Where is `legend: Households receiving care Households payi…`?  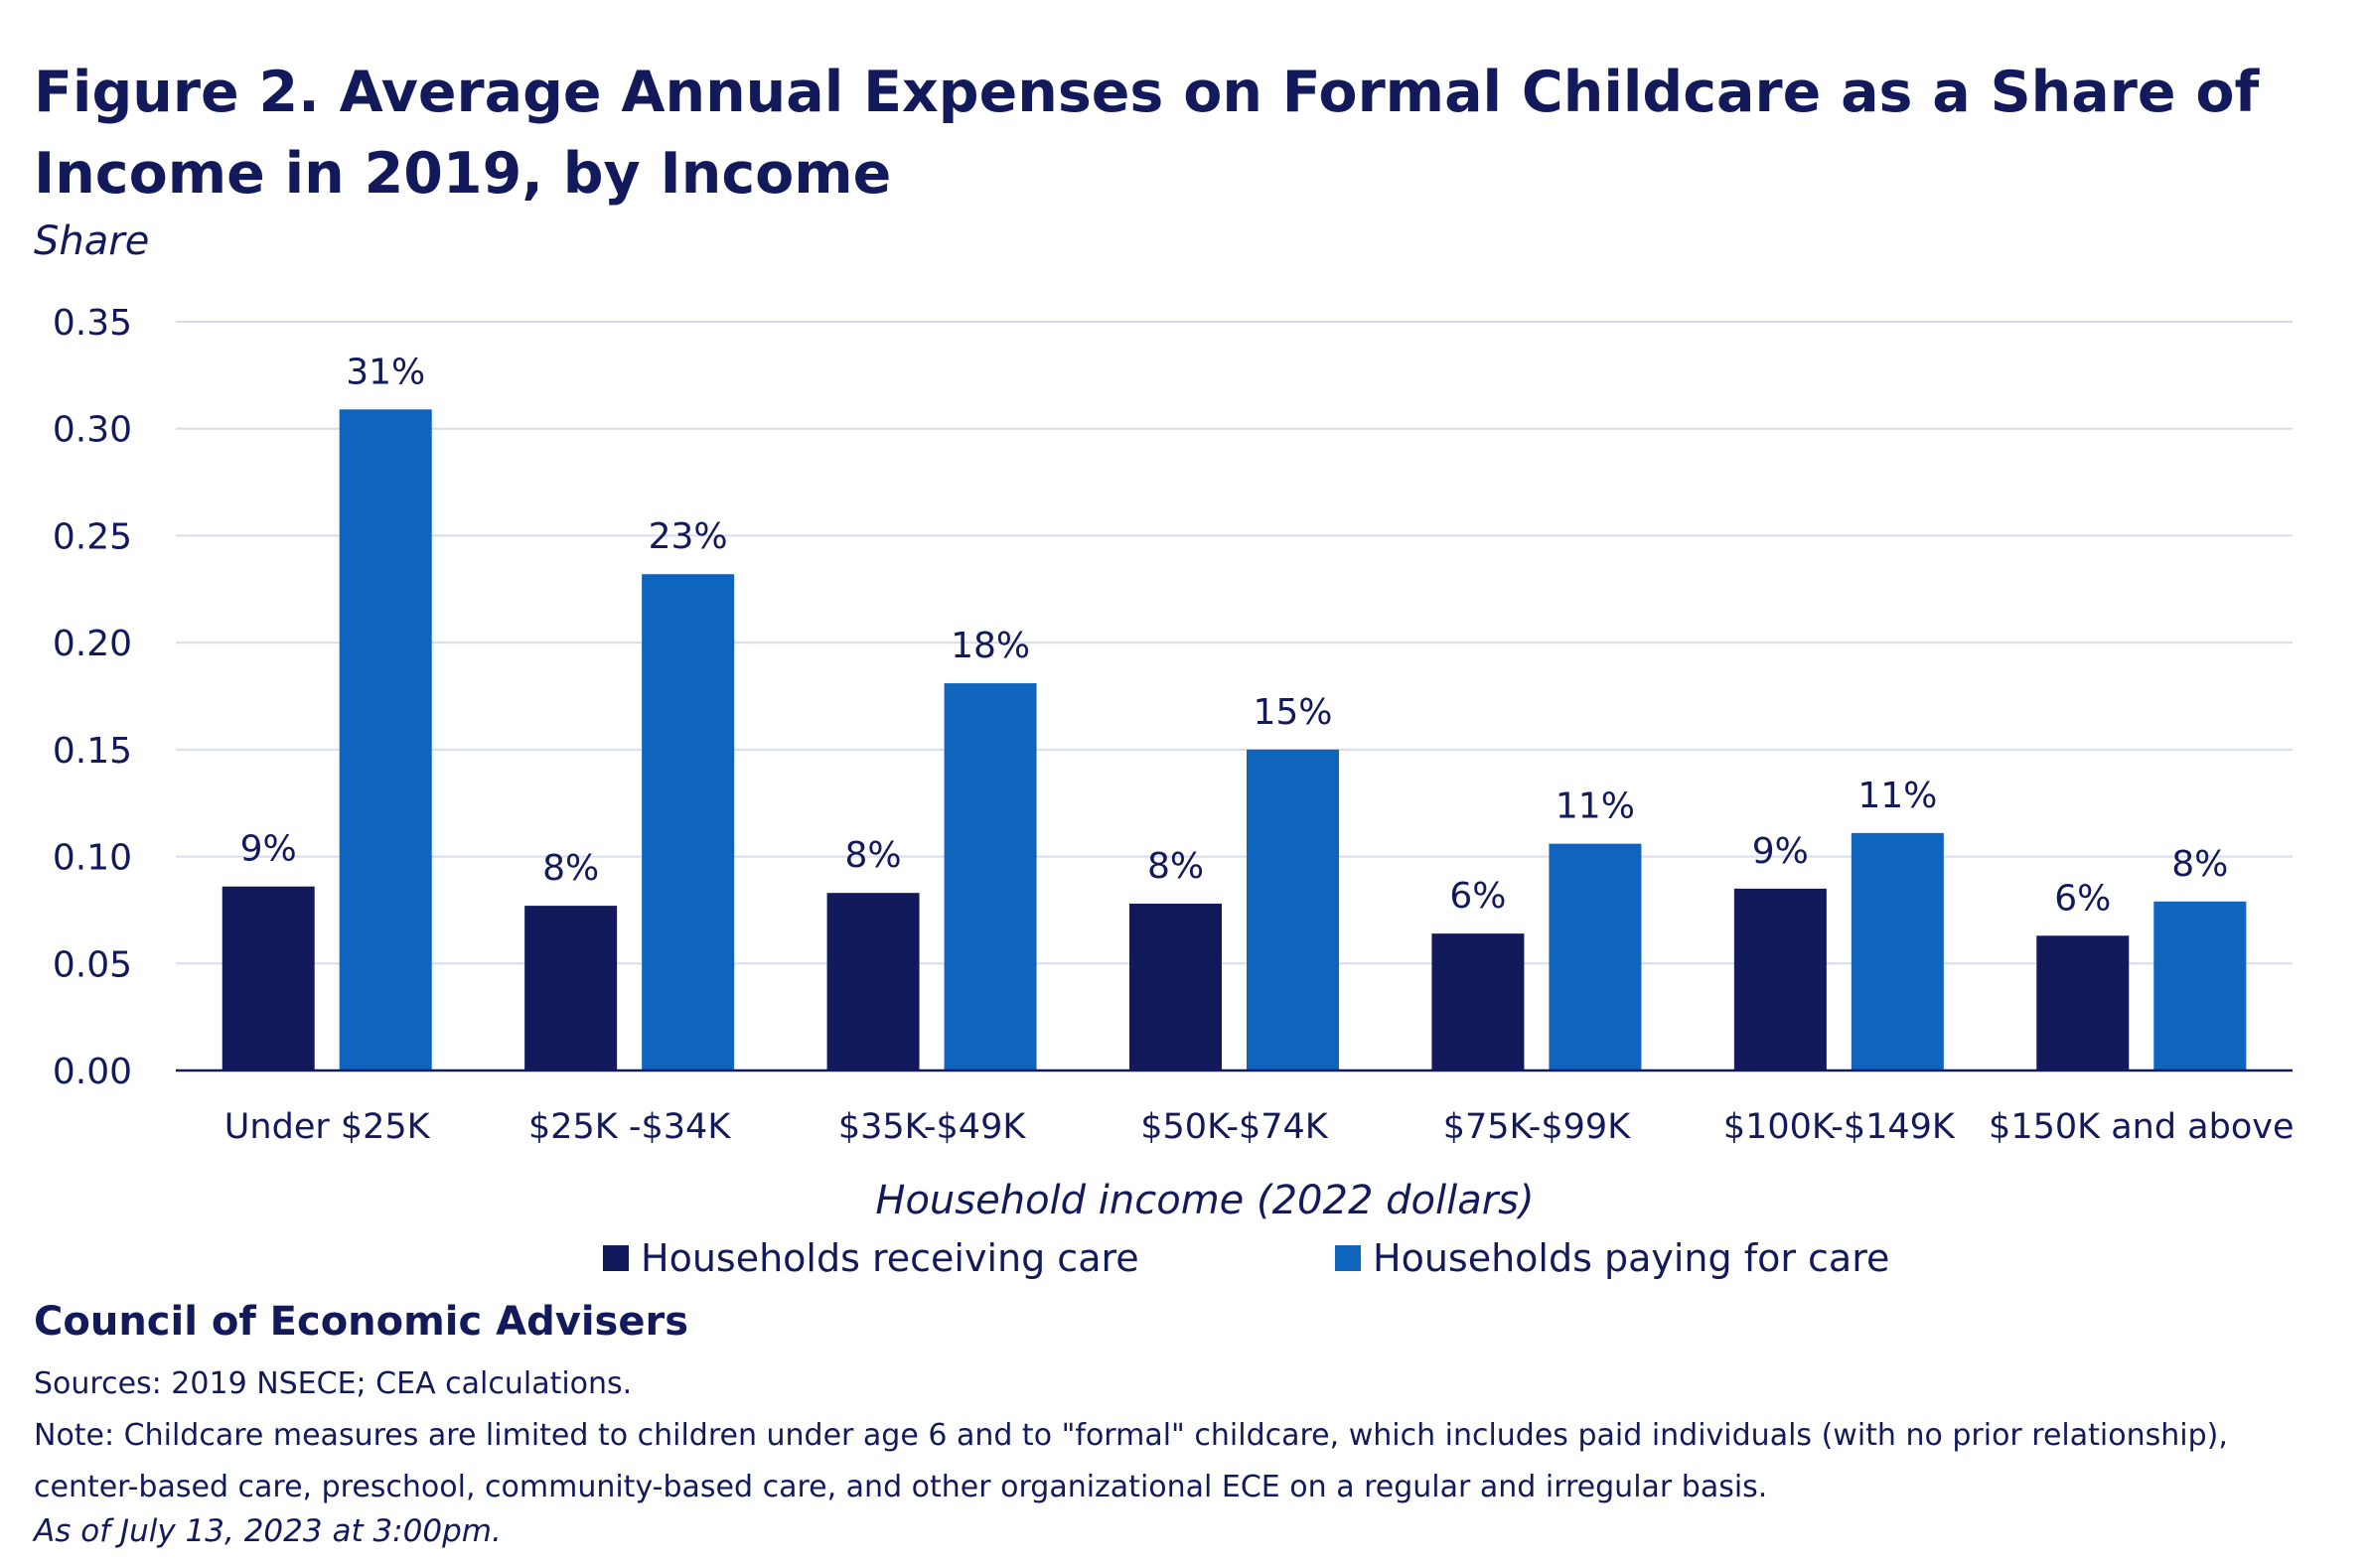 legend: Households receiving care Households payi… is located at coordinates (1246, 1258).